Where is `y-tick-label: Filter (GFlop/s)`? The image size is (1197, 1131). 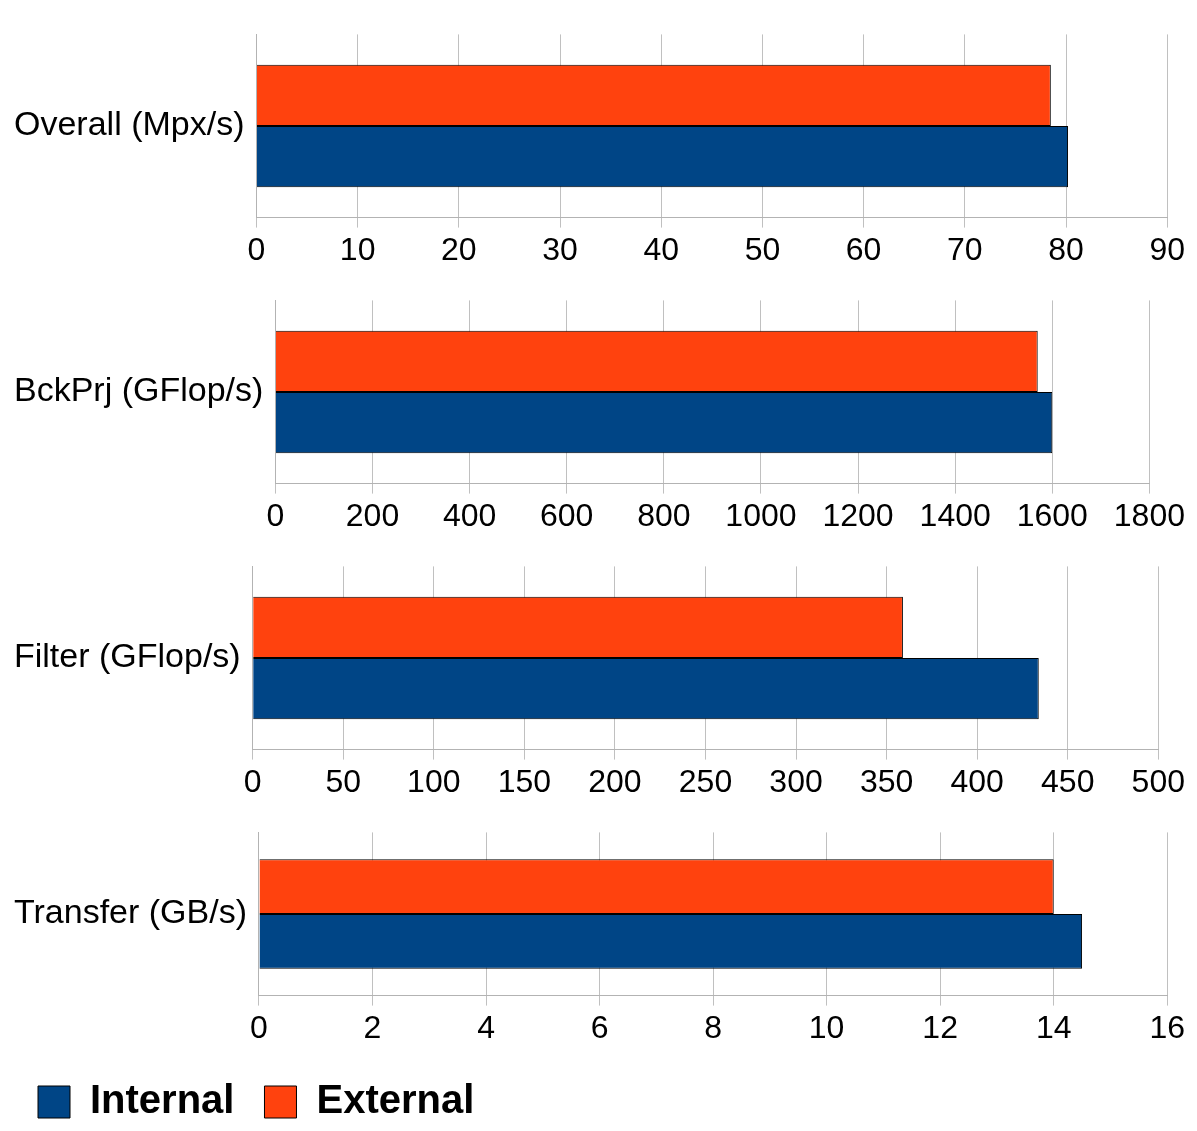 y-tick-label: Filter (GFlop/s) is located at coordinates (127, 655).